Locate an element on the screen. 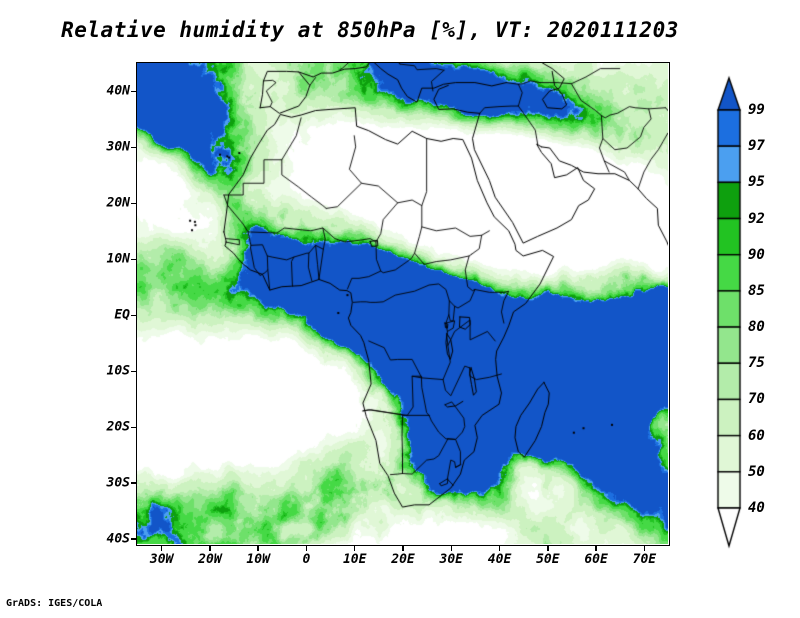 The width and height of the screenshot is (800, 618). y-axis-tick-label: 20S is located at coordinates (118, 427).